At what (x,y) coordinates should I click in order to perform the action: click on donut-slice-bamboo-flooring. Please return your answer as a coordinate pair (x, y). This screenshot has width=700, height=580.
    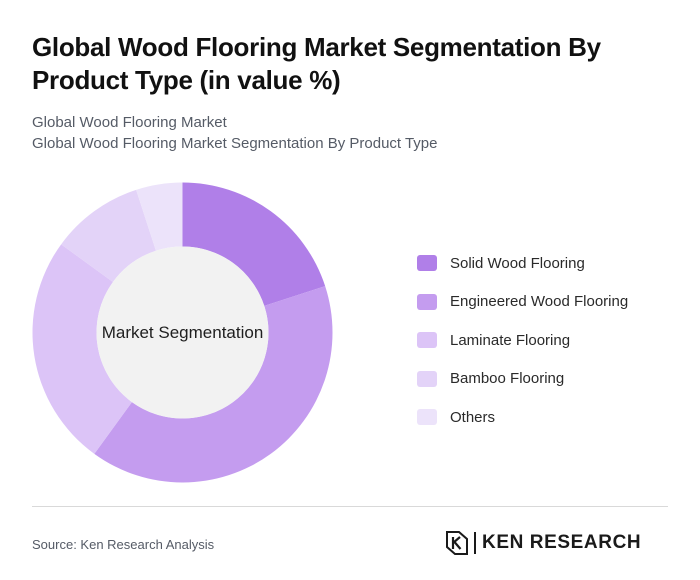
    Looking at the image, I should click on (108, 235).